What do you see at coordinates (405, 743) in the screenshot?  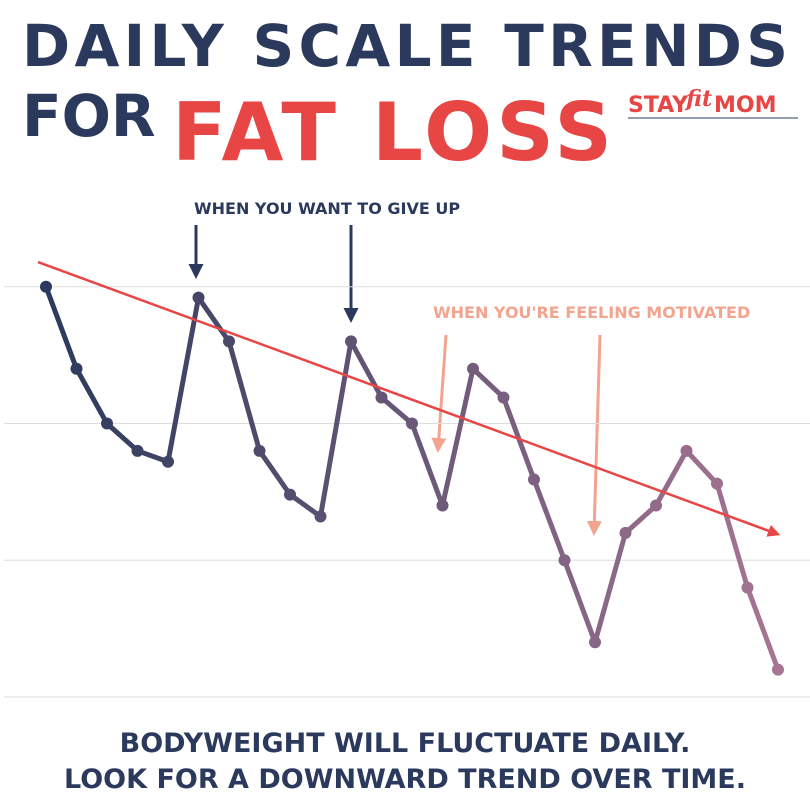 I see `footer: BODYWEIGHT WILL FLUCTUATE DAILY.` at bounding box center [405, 743].